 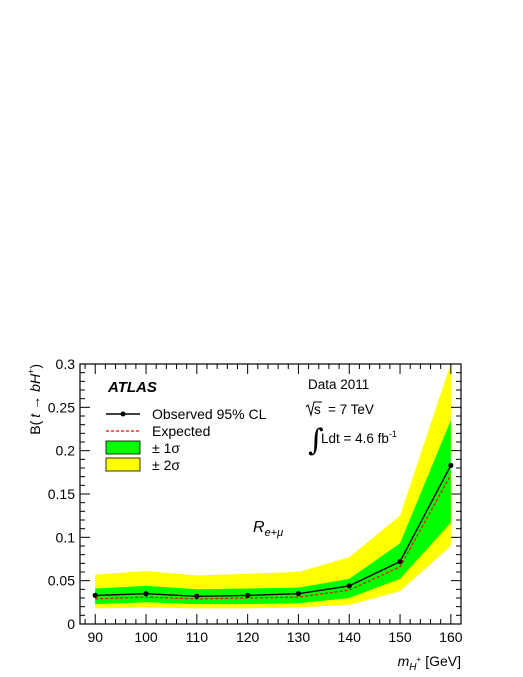 What do you see at coordinates (146, 637) in the screenshot?
I see `x-tick-label: 100` at bounding box center [146, 637].